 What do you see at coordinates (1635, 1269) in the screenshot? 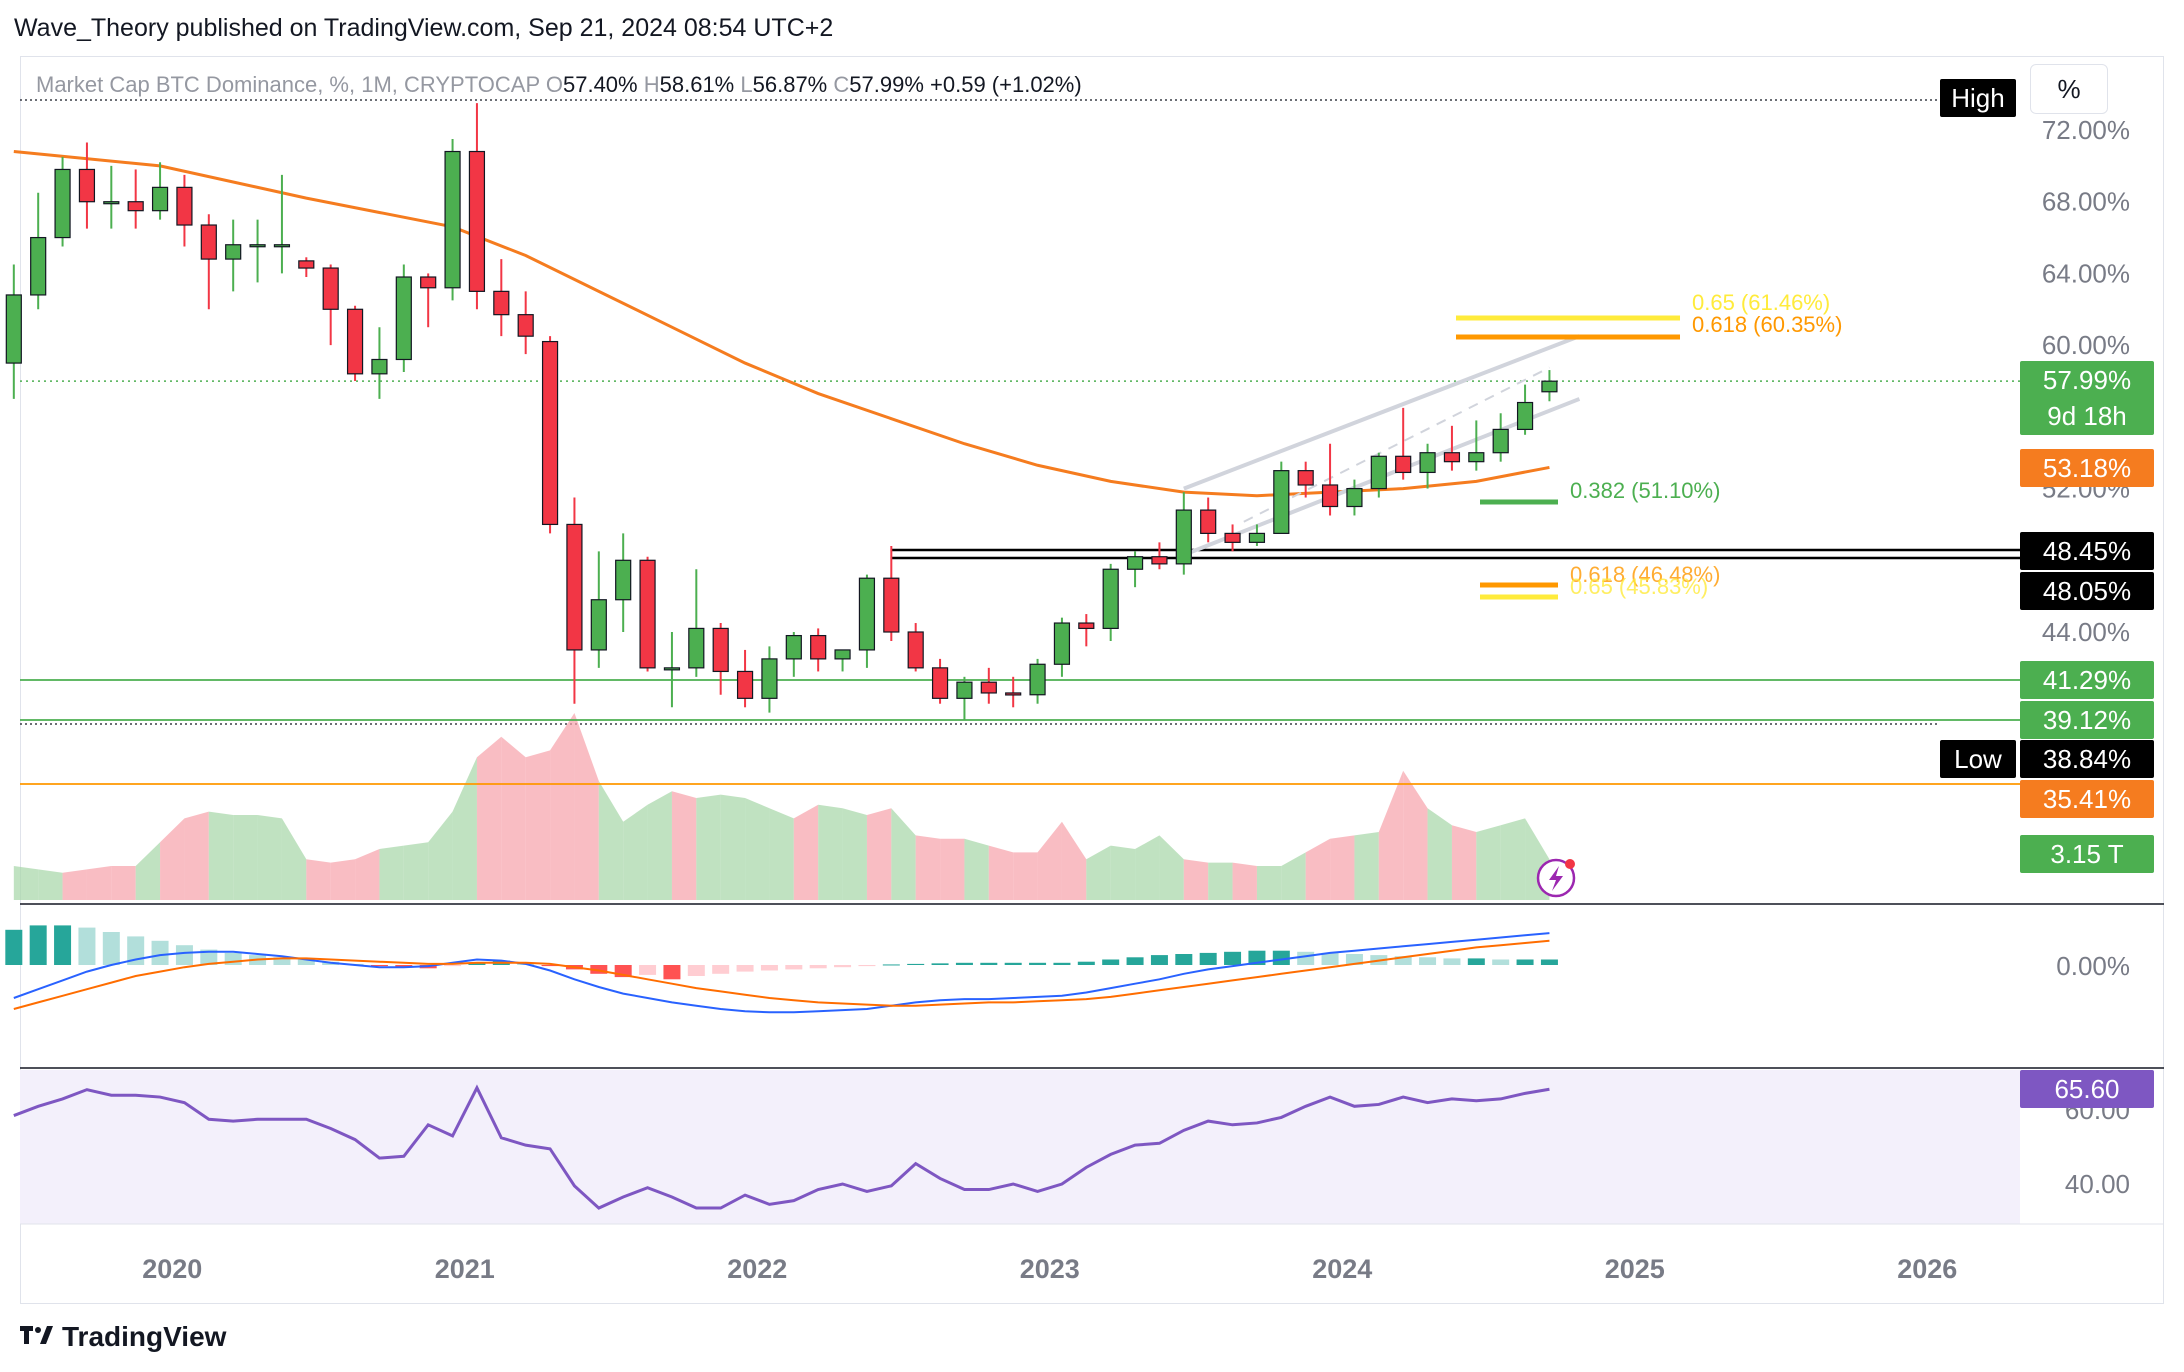
I see `x-tick-label: 2025` at bounding box center [1635, 1269].